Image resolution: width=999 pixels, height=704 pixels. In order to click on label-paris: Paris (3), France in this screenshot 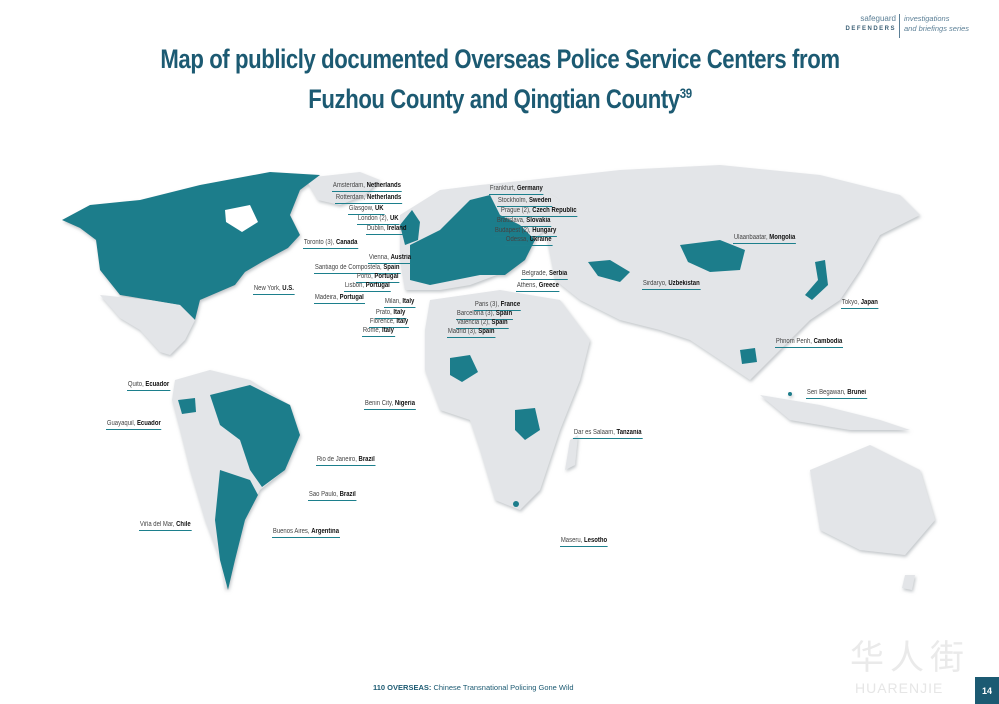, I will do `click(498, 306)`.